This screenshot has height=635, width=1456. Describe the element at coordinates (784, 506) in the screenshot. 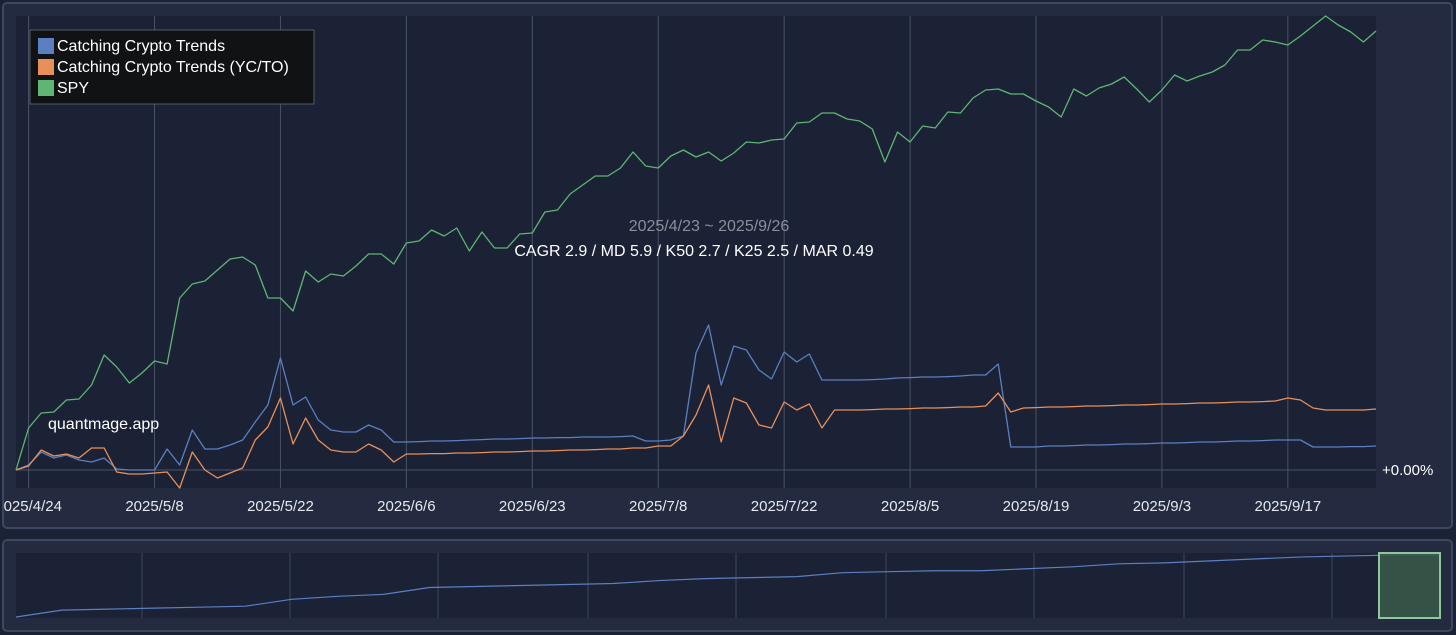

I see `x-tick-label: 2025/7/22` at that location.